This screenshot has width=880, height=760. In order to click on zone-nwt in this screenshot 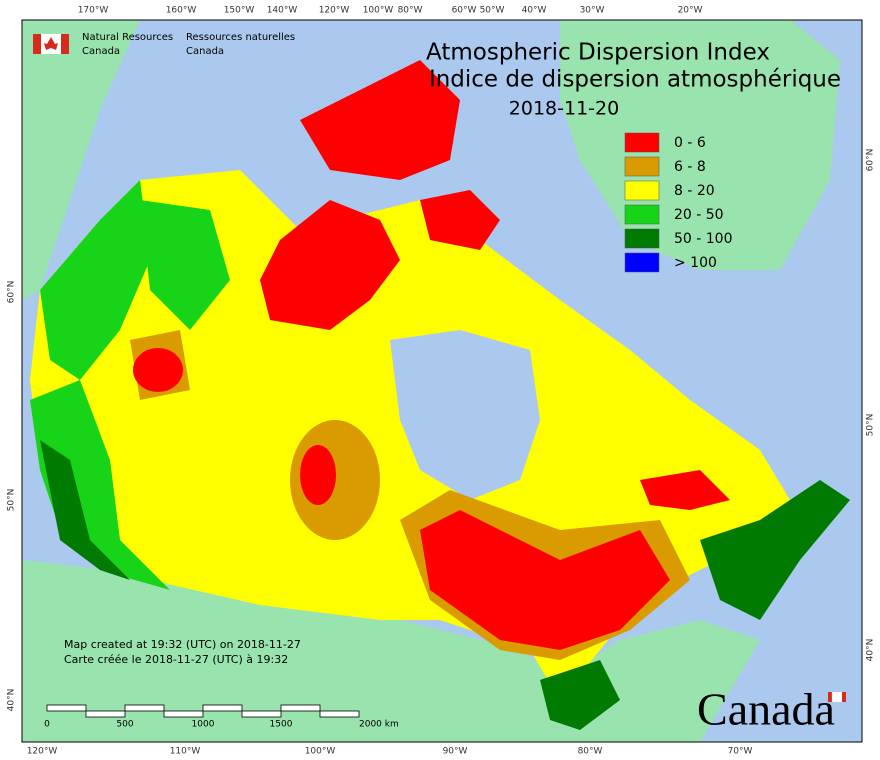, I will do `click(185, 265)`.